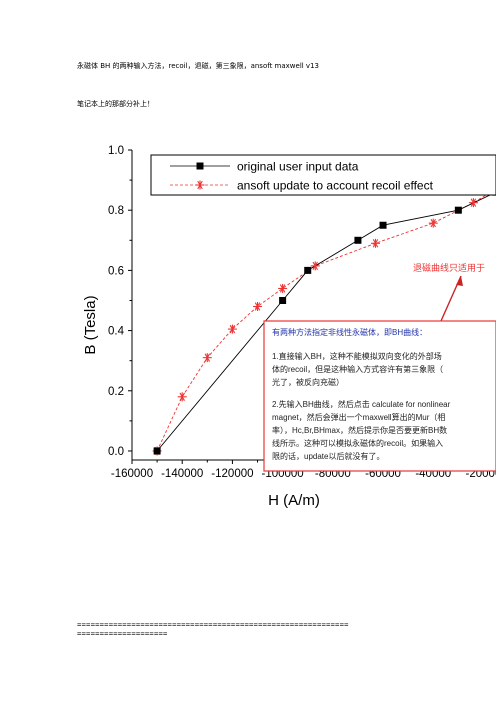 This screenshot has width=496, height=702. What do you see at coordinates (449, 267) in the screenshot?
I see `pointer-label: 退磁曲线只适用于` at bounding box center [449, 267].